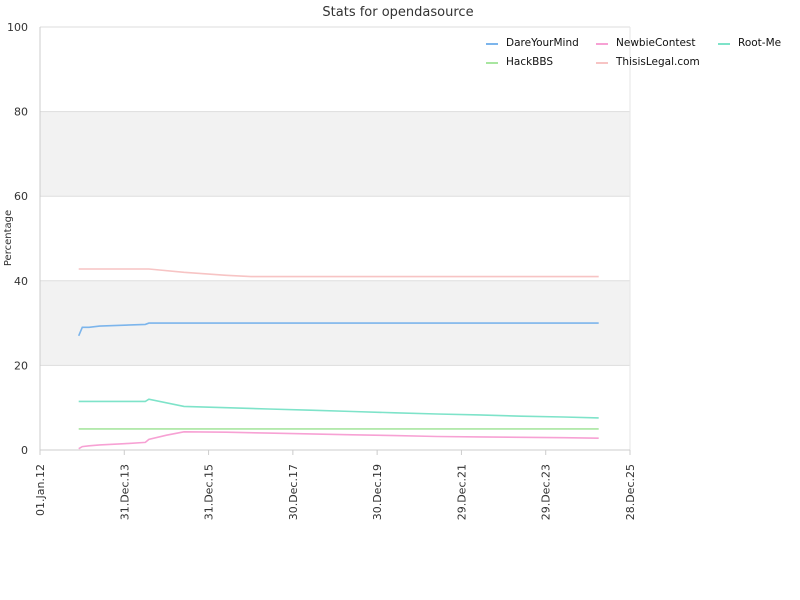 This screenshot has height=600, width=800. I want to click on x-tick-label: 30.Dec.17, so click(293, 492).